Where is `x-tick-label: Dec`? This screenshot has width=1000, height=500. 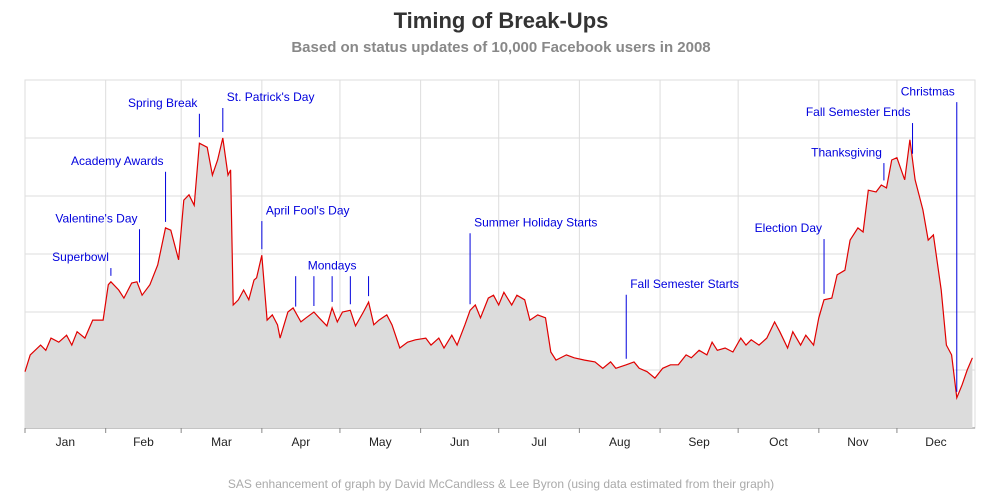 x-tick-label: Dec is located at coordinates (935, 442).